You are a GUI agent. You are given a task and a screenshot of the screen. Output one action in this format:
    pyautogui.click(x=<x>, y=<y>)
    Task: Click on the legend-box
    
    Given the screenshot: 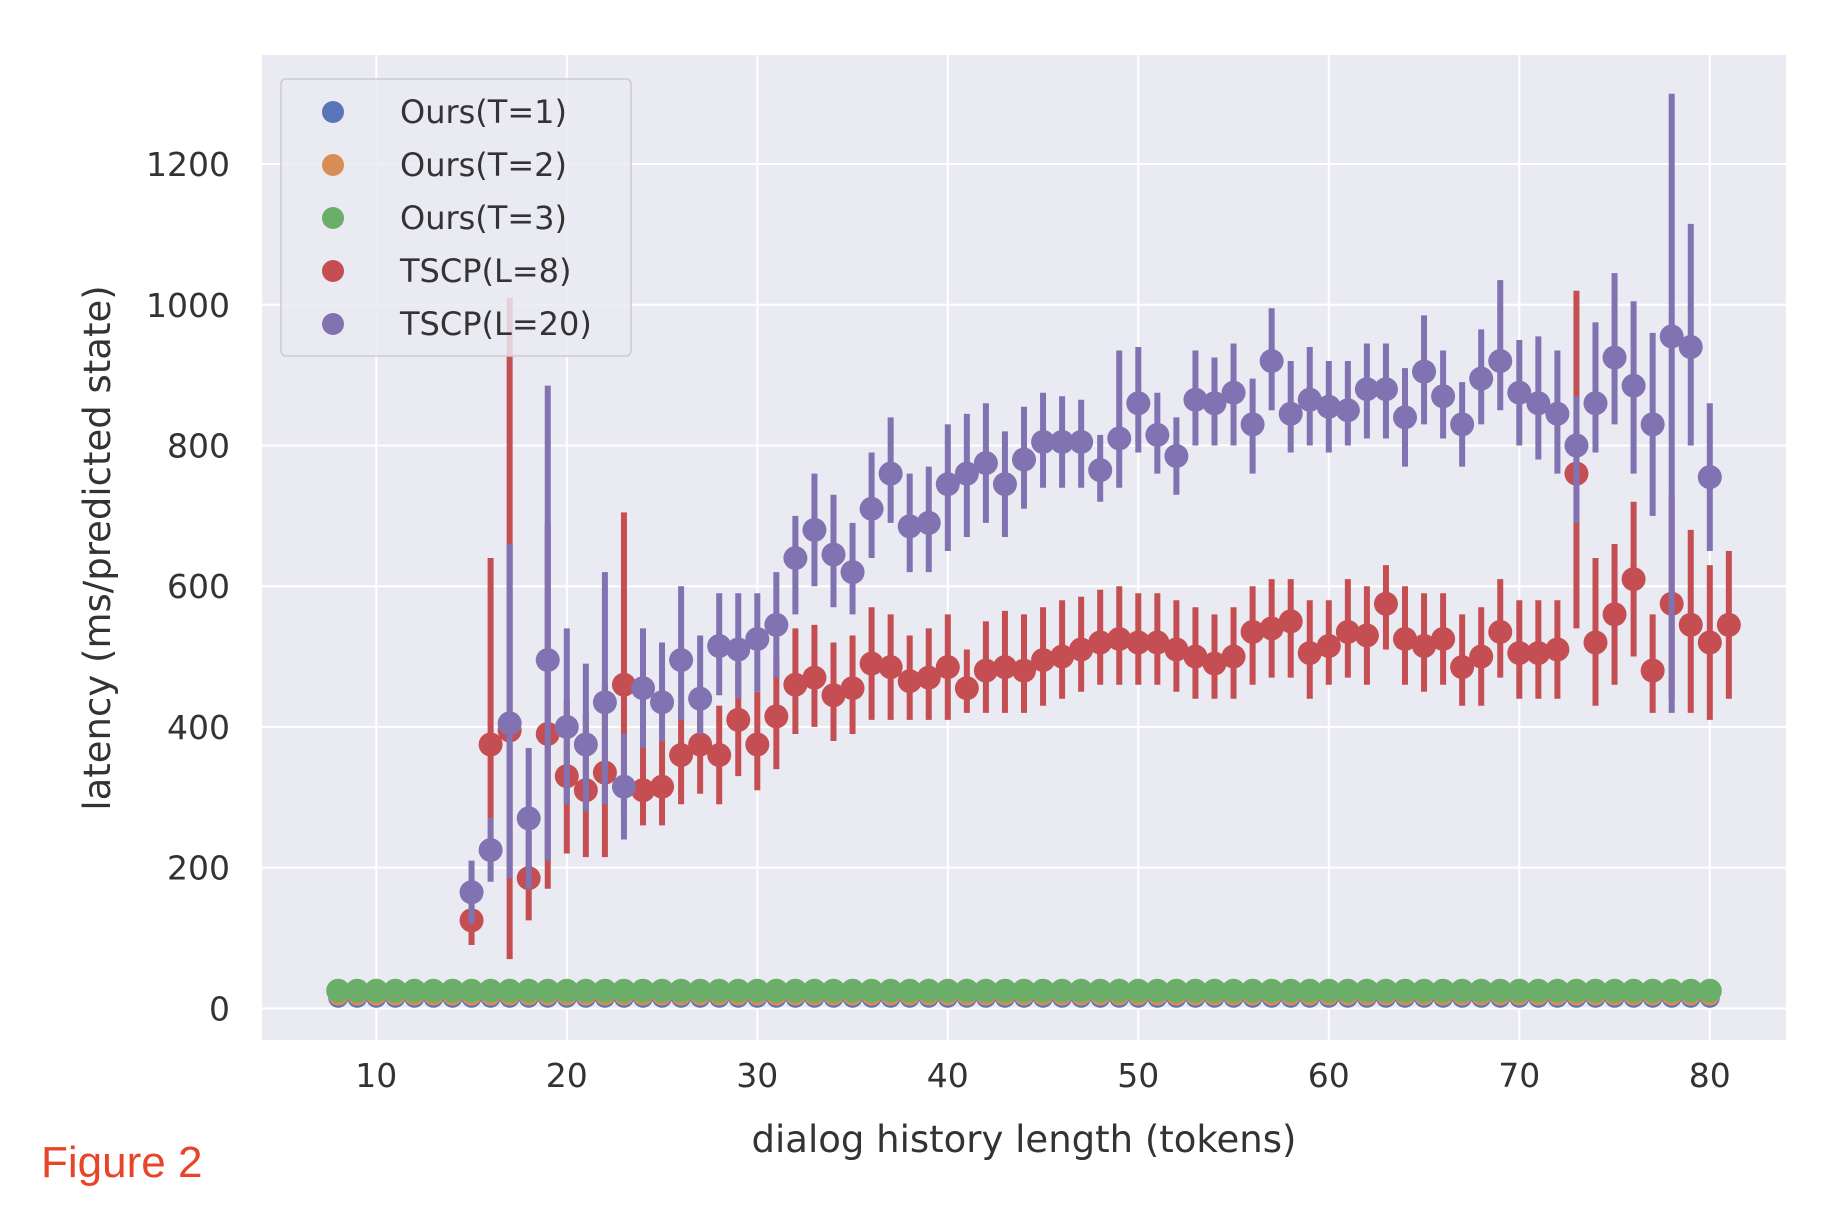 What is the action you would take?
    pyautogui.click(x=456, y=217)
    